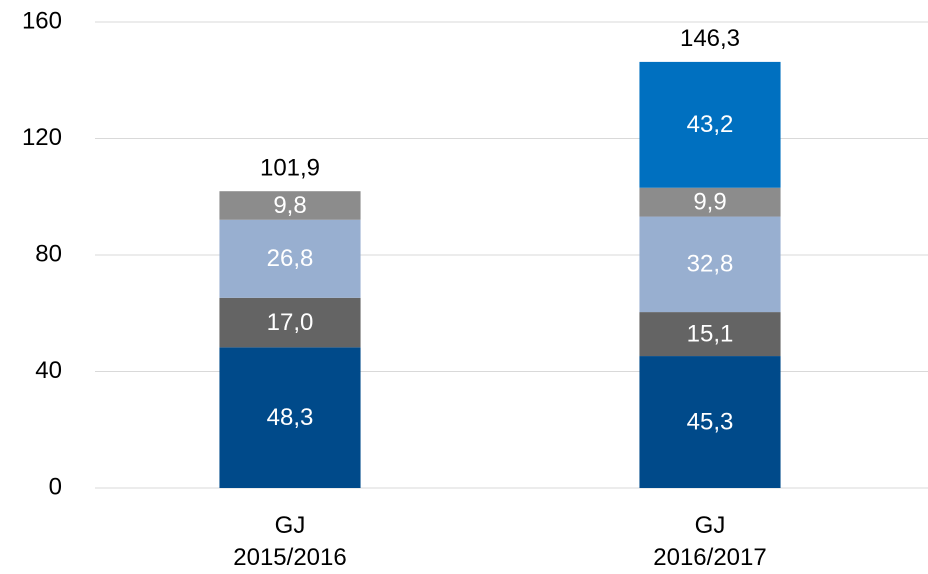  I want to click on value-label: 26,8, so click(290, 258).